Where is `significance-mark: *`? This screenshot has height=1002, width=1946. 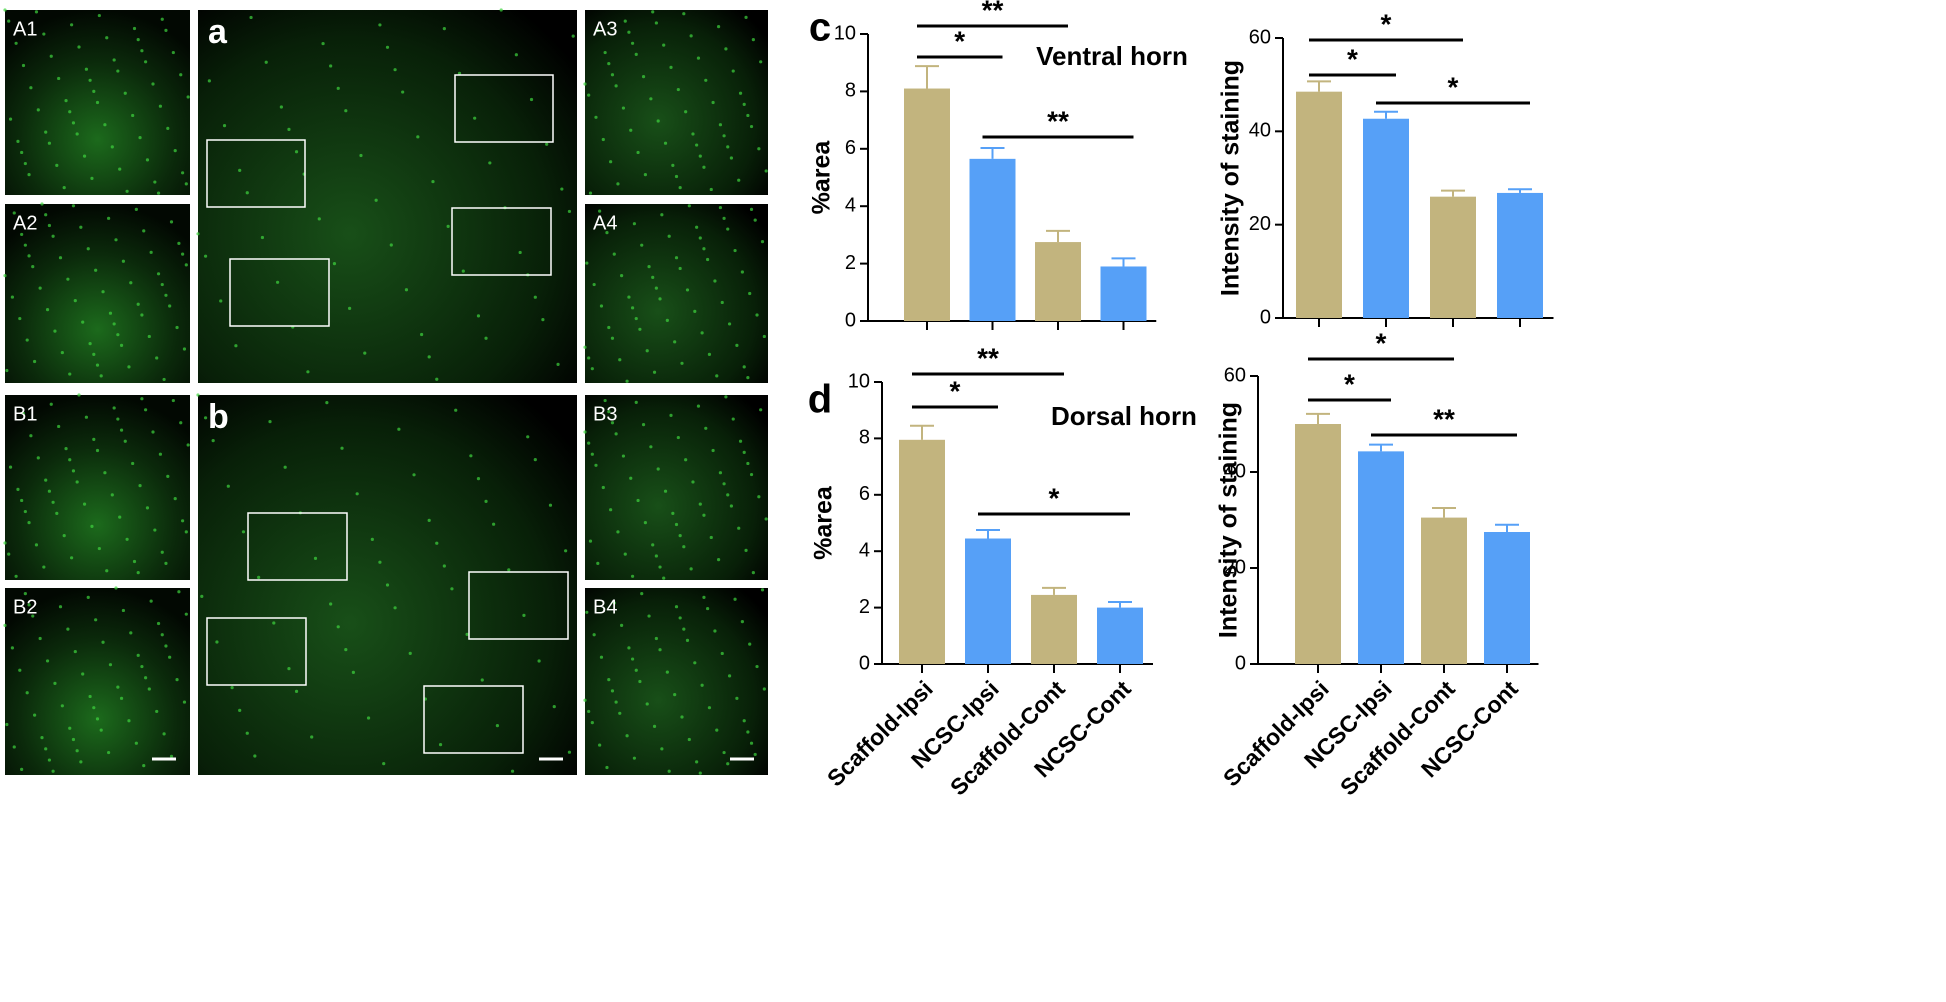
significance-mark: * is located at coordinates (1349, 383).